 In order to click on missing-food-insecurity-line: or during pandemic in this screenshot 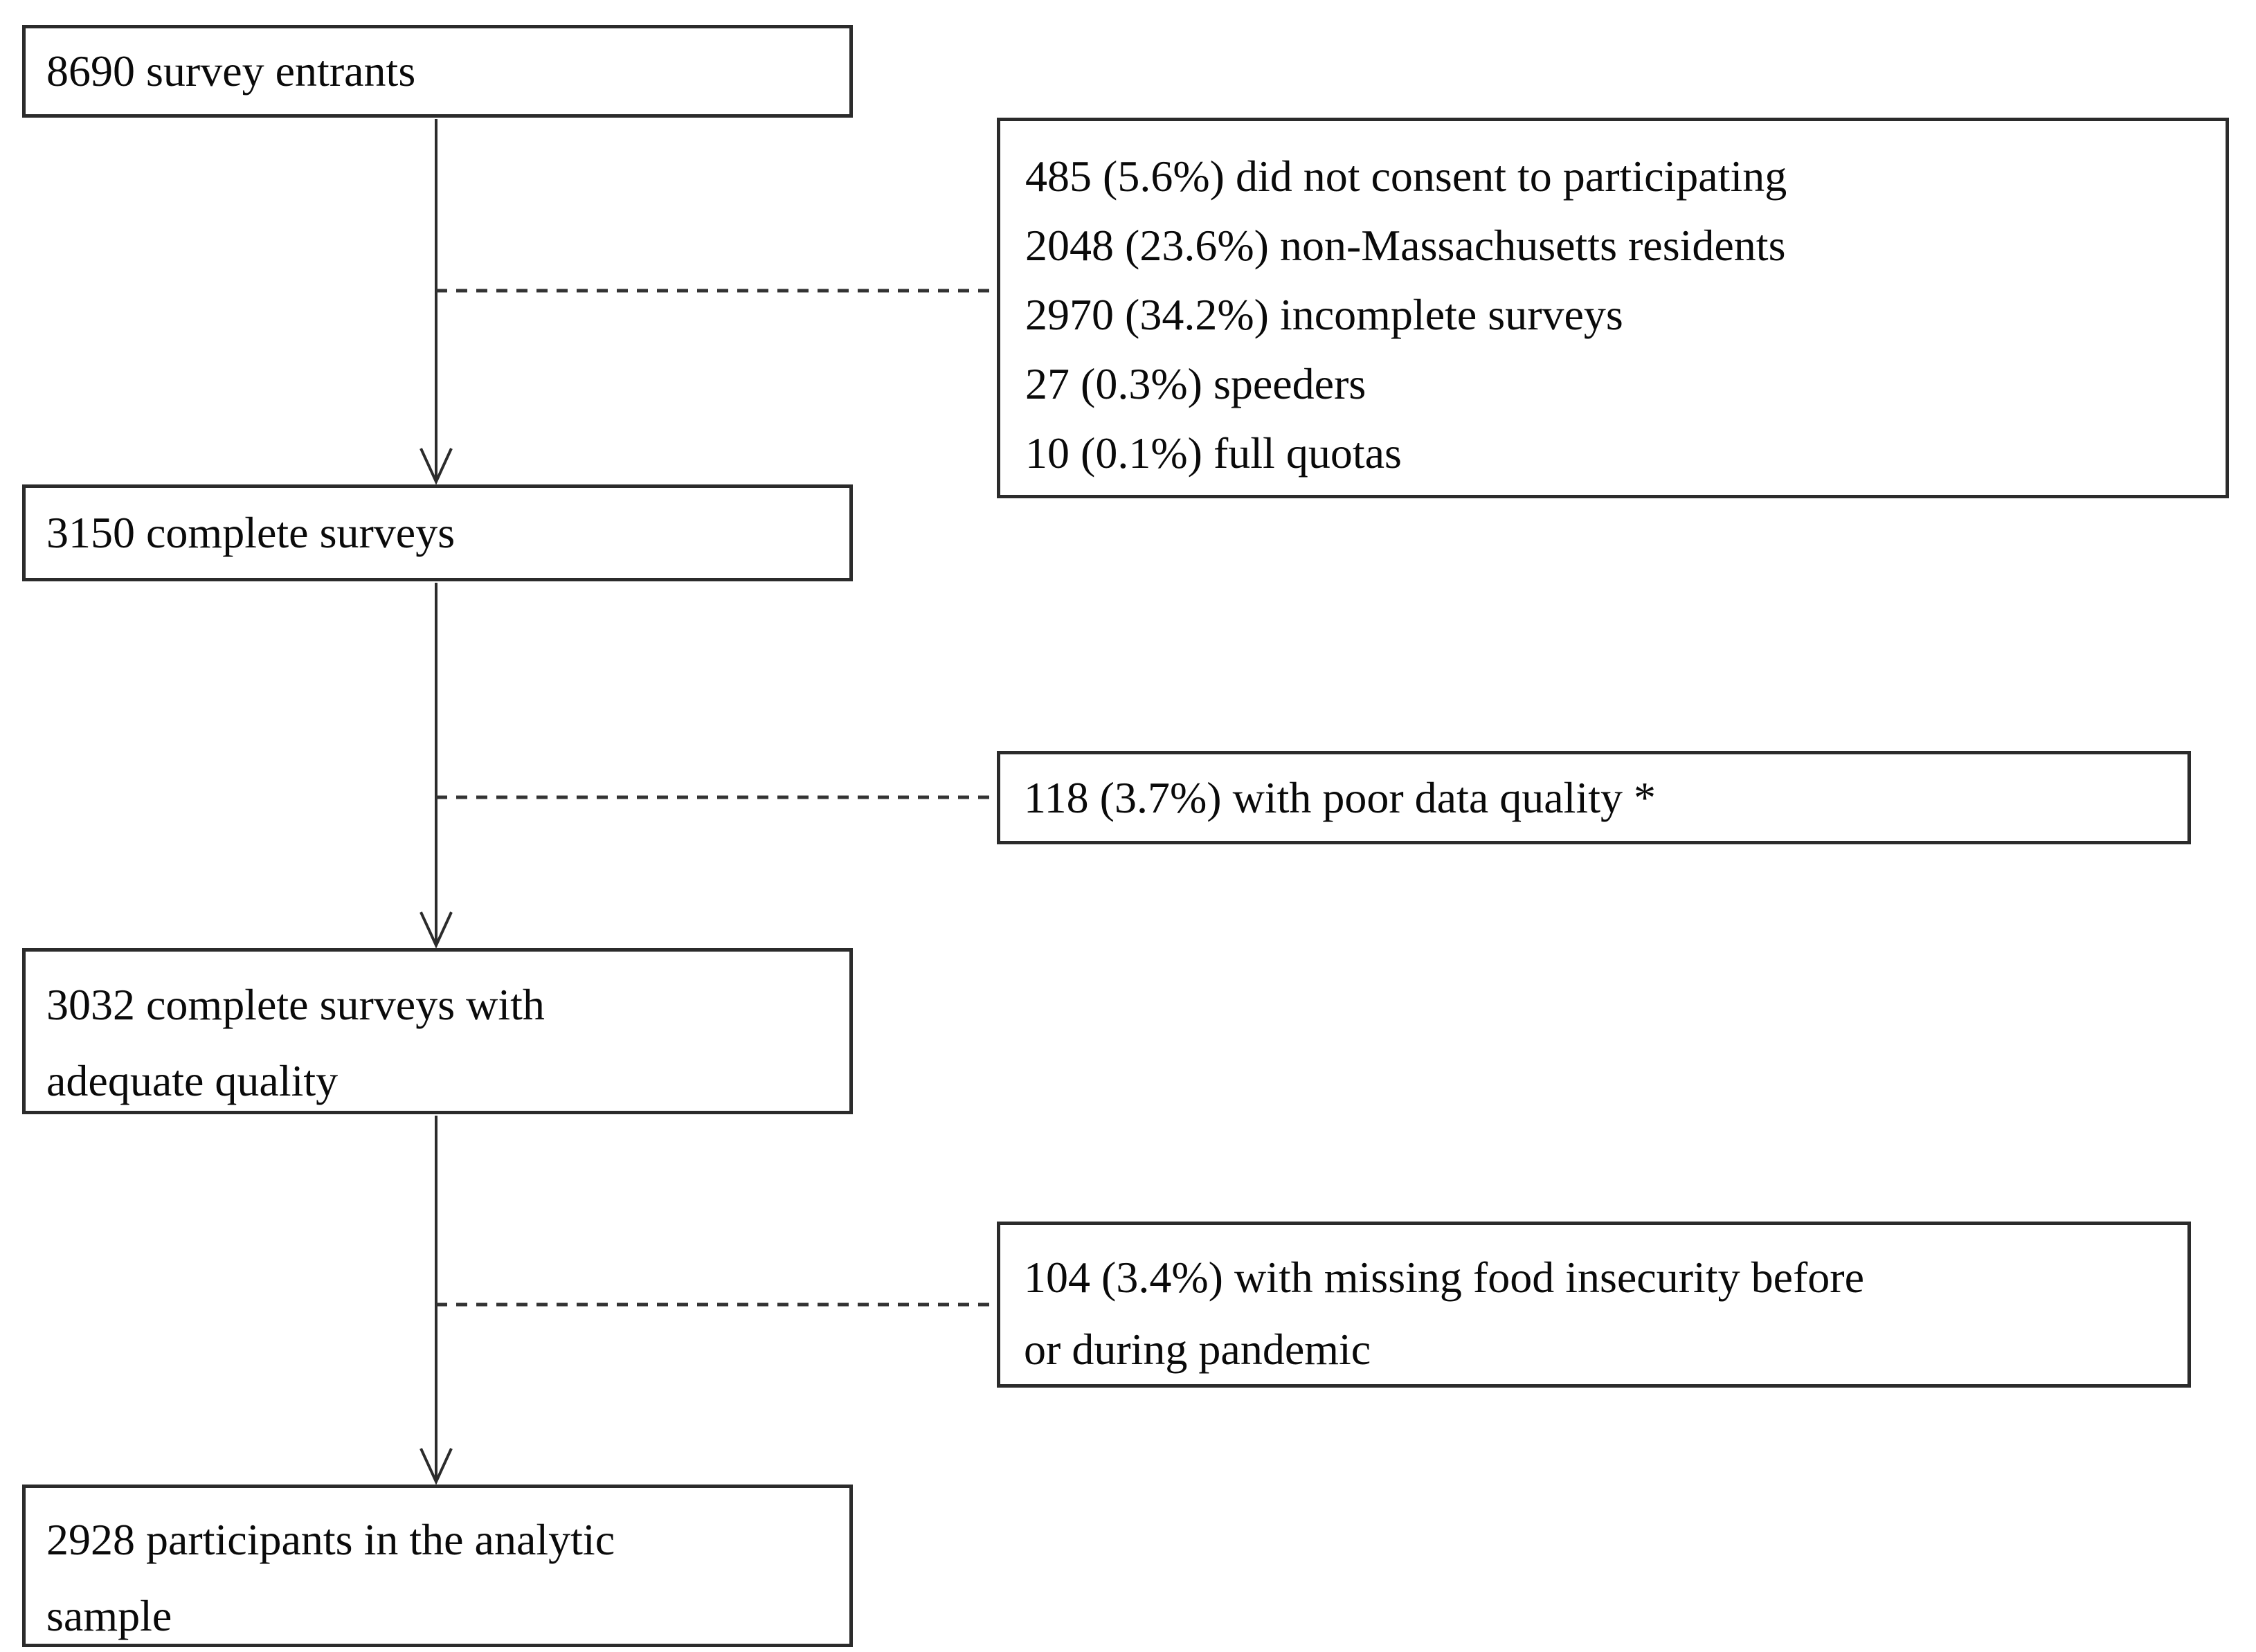, I will do `click(1197, 1349)`.